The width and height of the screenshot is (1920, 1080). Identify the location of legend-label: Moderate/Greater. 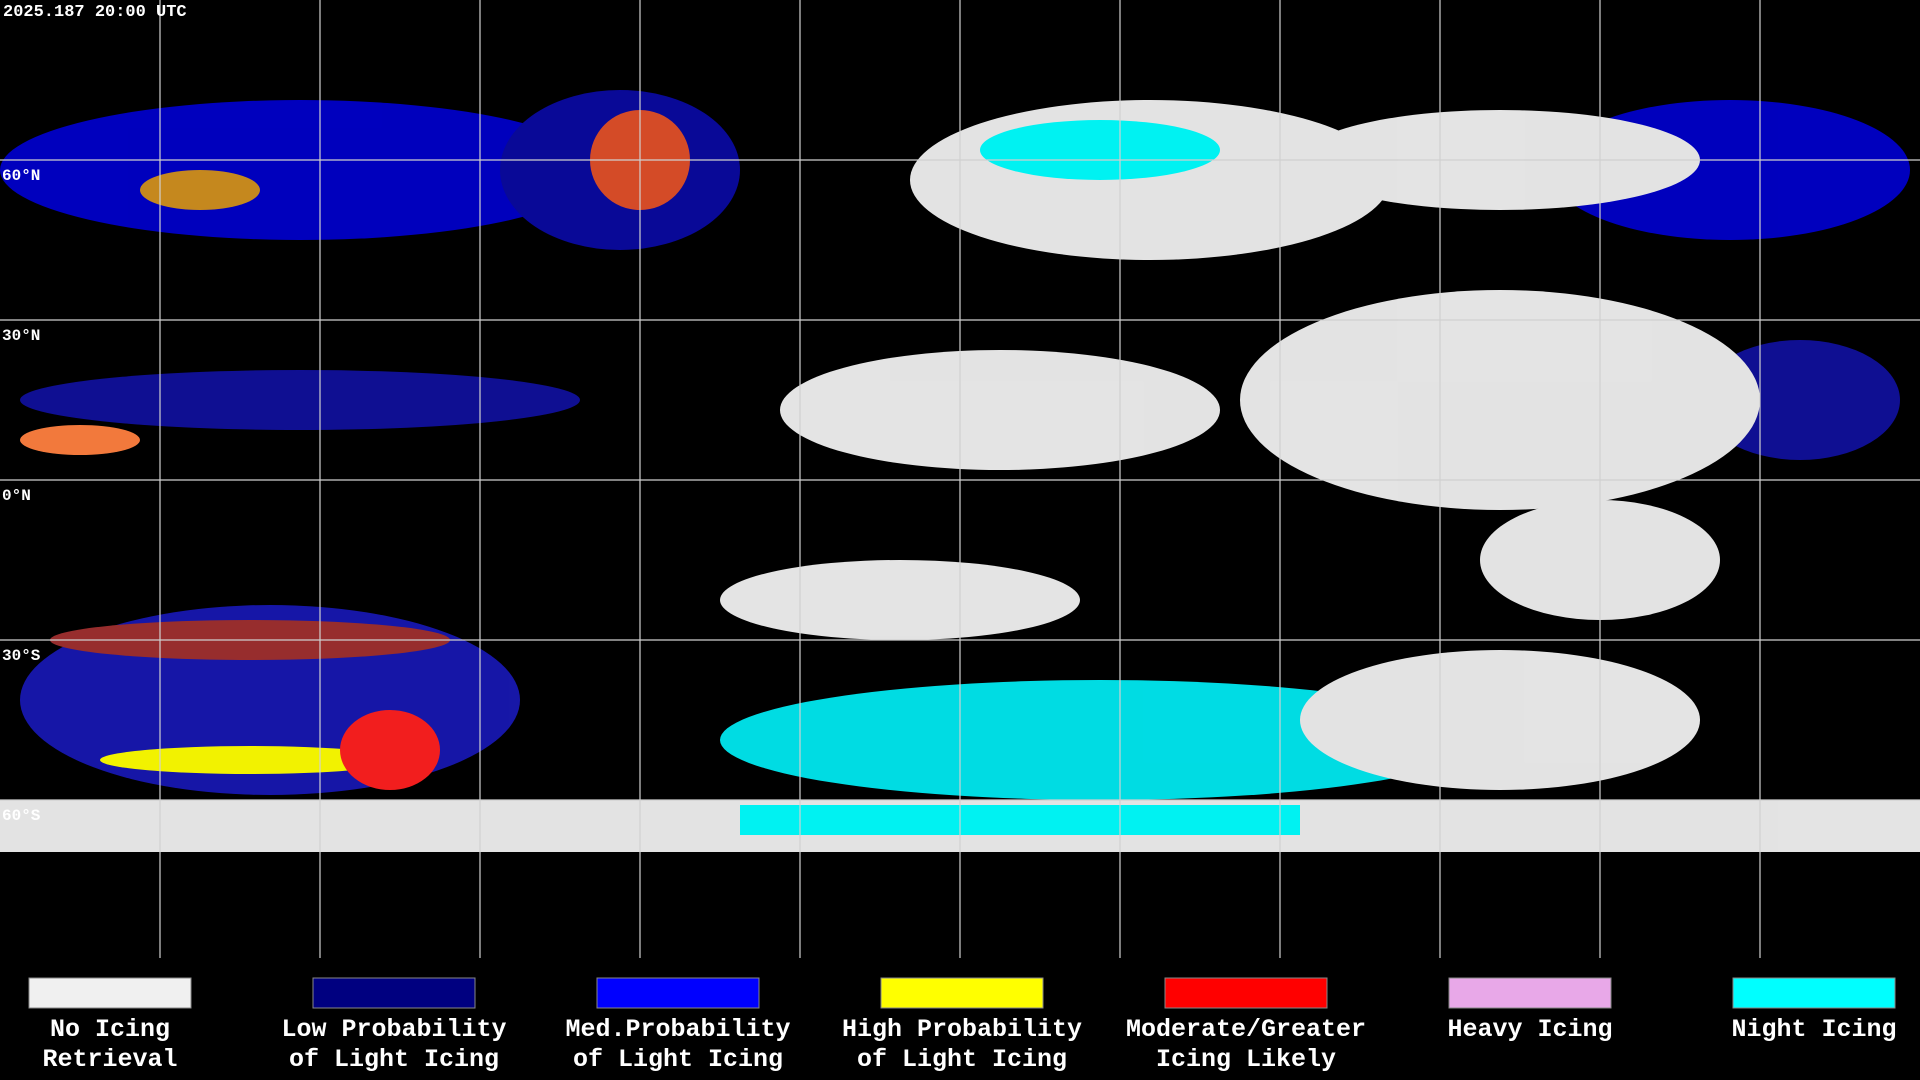
(1246, 1029).